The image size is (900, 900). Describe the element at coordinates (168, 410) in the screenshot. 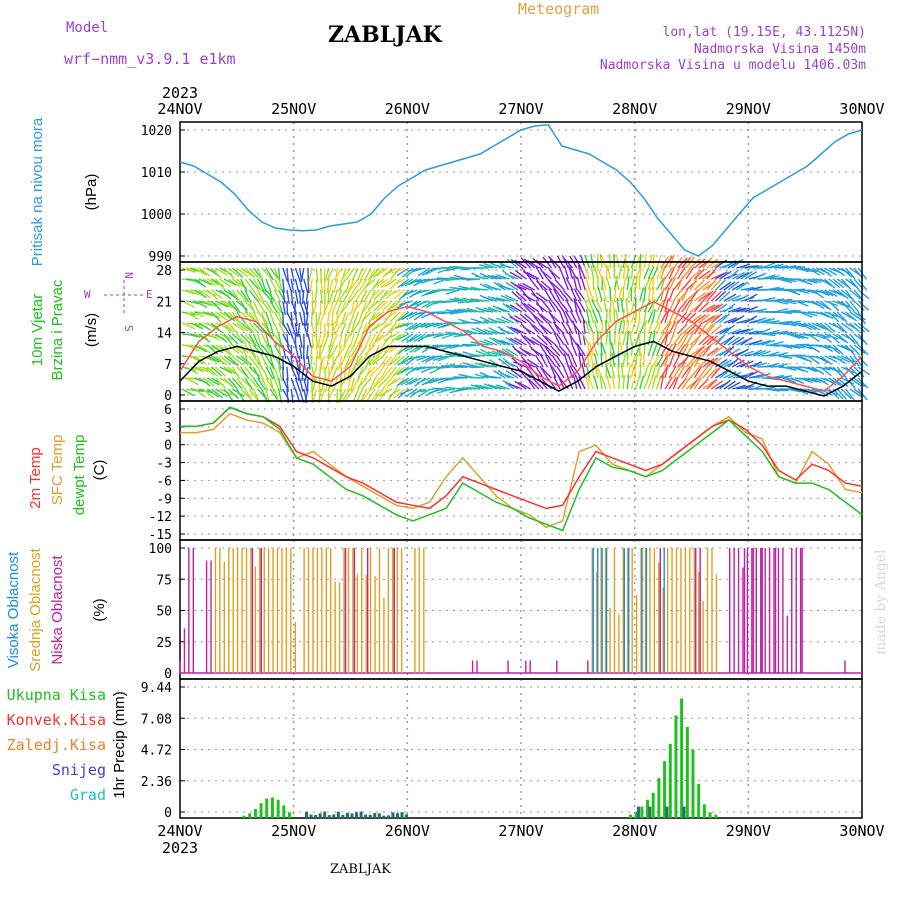

I see `ytick-label: 6` at that location.